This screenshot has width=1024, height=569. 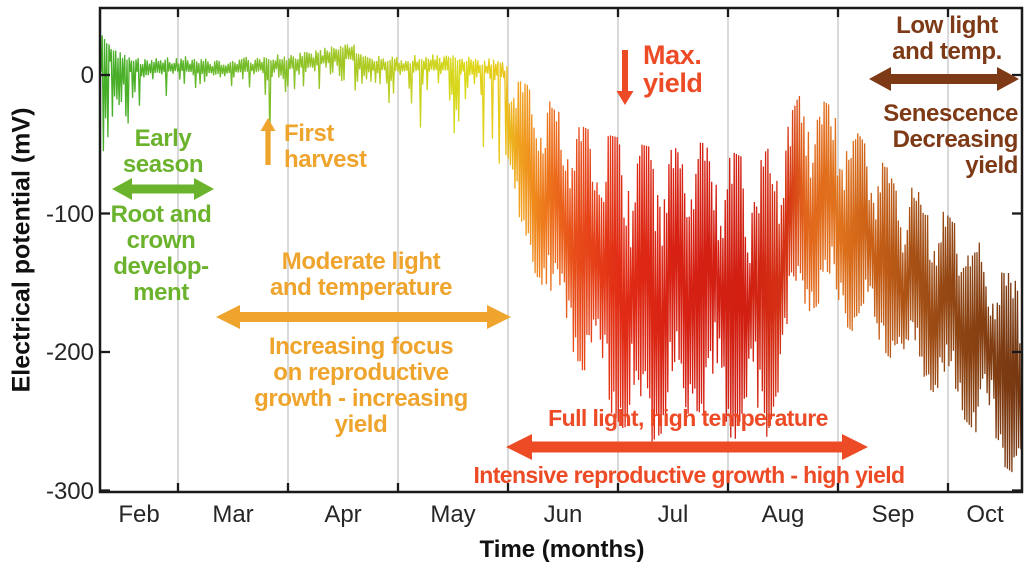 I want to click on y-tick-label: -200, so click(x=69, y=352).